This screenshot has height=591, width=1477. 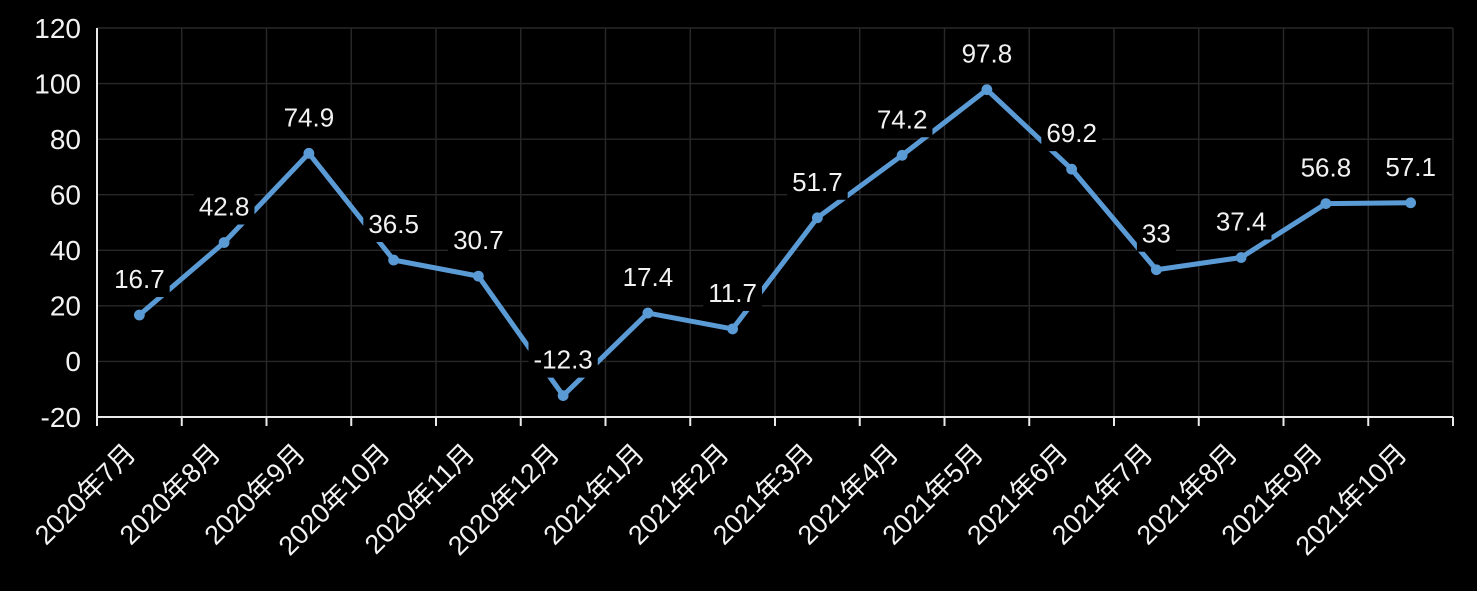 I want to click on data-label-text: 11.7, so click(x=732, y=293).